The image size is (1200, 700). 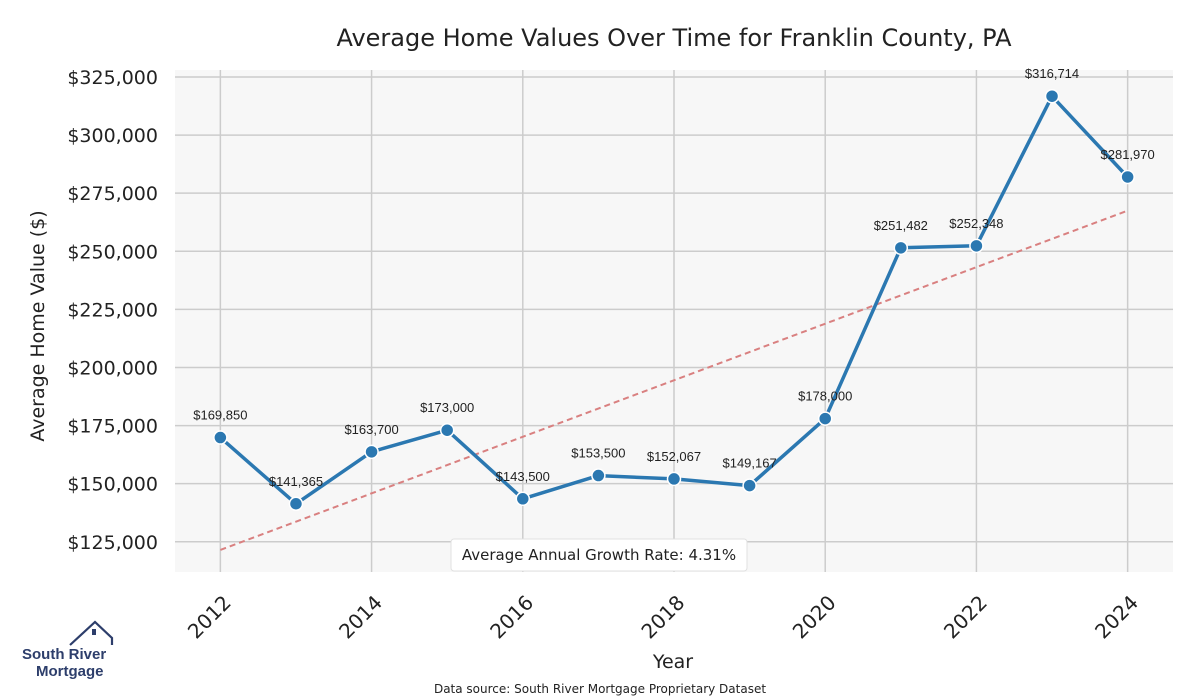 I want to click on house-chimney-icon, so click(x=94, y=632).